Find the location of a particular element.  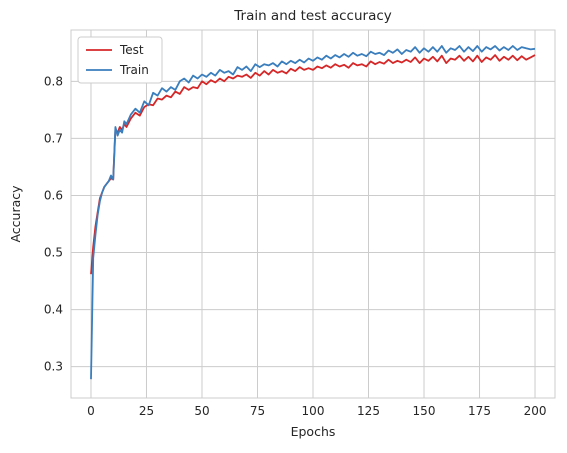

x-tick-label: 175 is located at coordinates (479, 411).